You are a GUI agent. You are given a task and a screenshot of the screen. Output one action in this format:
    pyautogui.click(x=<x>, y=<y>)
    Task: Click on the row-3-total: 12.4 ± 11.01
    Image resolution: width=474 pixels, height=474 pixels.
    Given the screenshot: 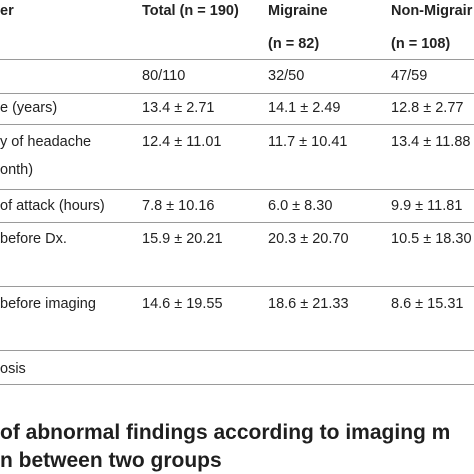 What is the action you would take?
    pyautogui.click(x=182, y=142)
    